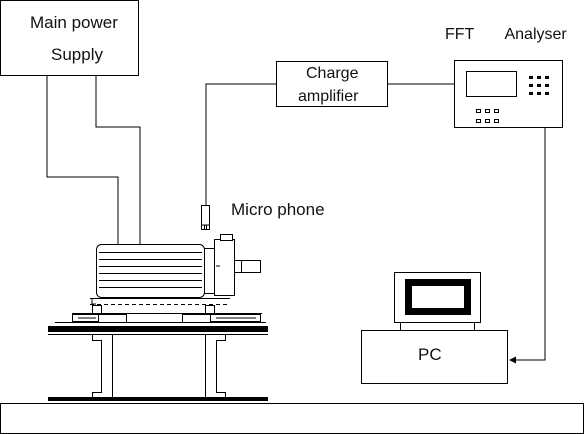 The height and width of the screenshot is (434, 584). I want to click on mounting-plates, so click(160, 318).